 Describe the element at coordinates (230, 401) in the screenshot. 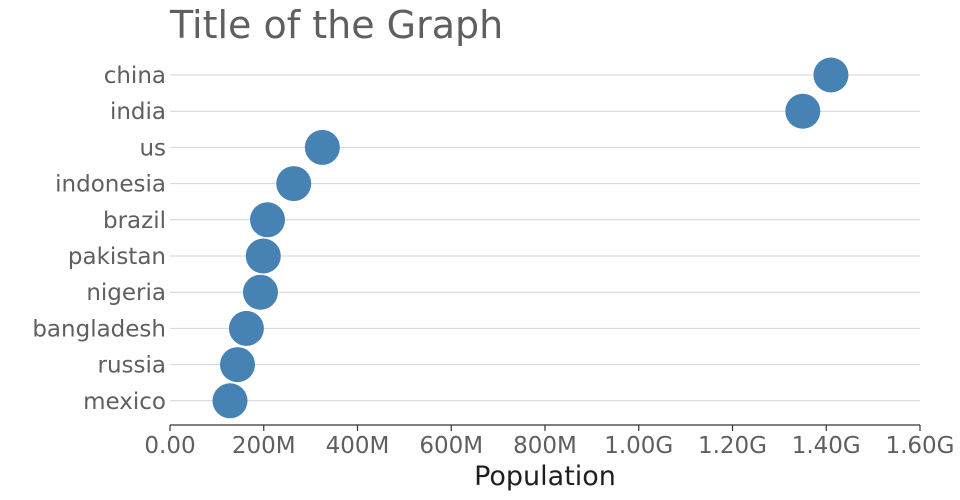

I see `data-point-mexico` at that location.